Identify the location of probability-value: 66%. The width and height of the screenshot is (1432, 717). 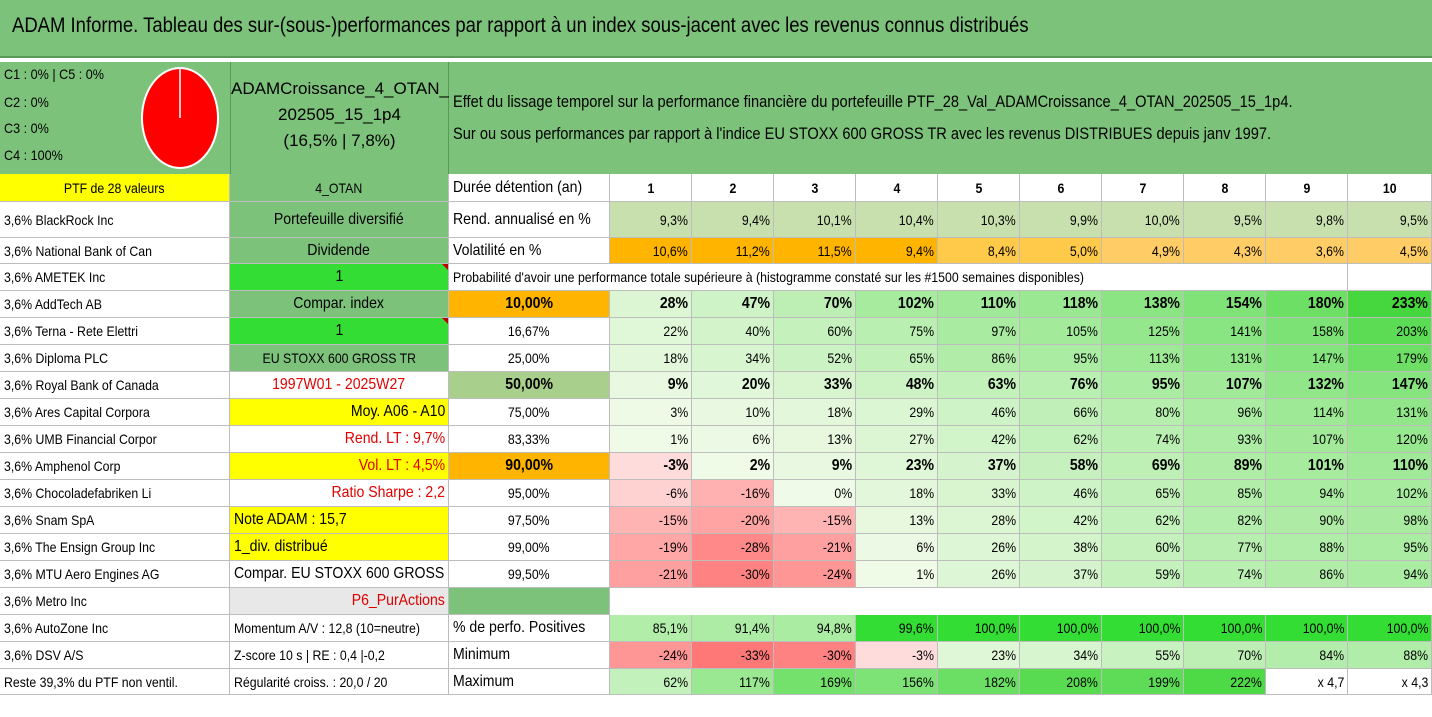
(1061, 412).